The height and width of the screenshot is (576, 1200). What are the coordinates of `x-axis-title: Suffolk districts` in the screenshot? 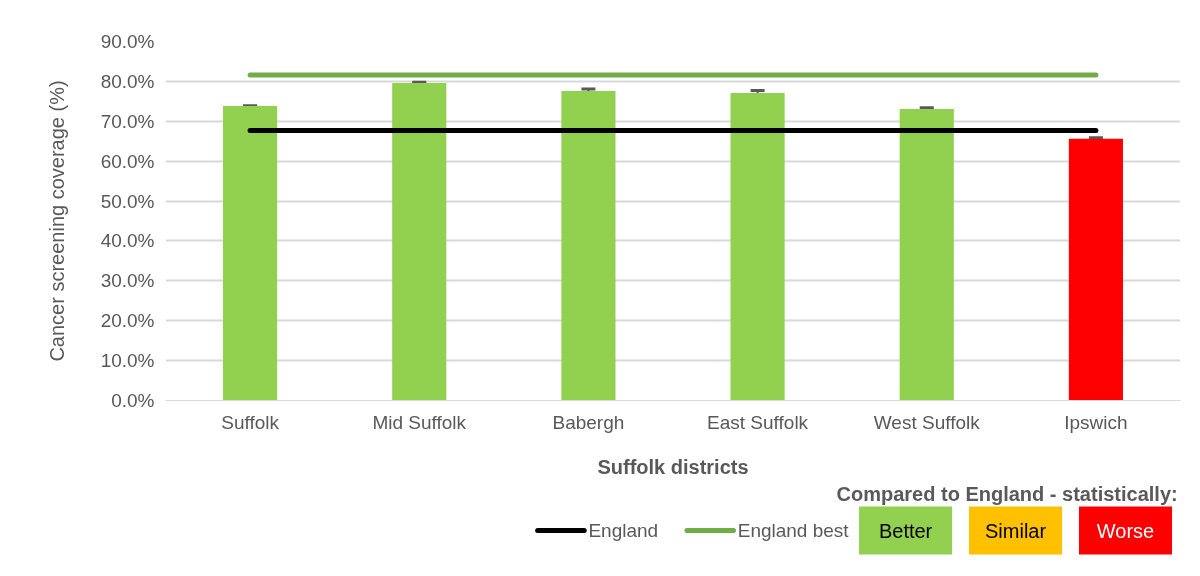 It's located at (673, 466).